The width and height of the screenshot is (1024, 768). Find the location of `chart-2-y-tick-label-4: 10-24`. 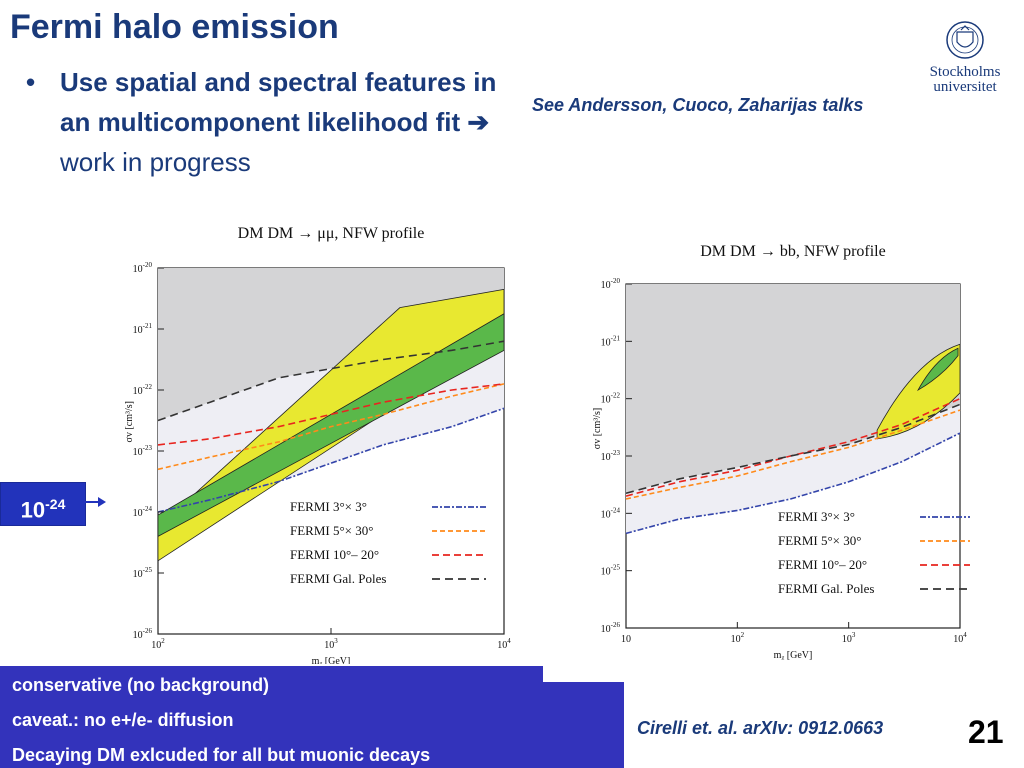

chart-2-y-tick-label-4: 10-24 is located at coordinates (611, 513).